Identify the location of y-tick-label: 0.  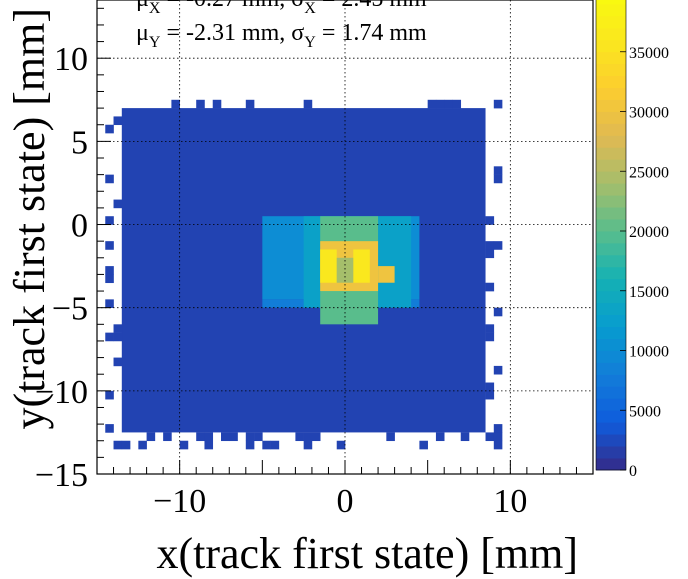
(79, 226).